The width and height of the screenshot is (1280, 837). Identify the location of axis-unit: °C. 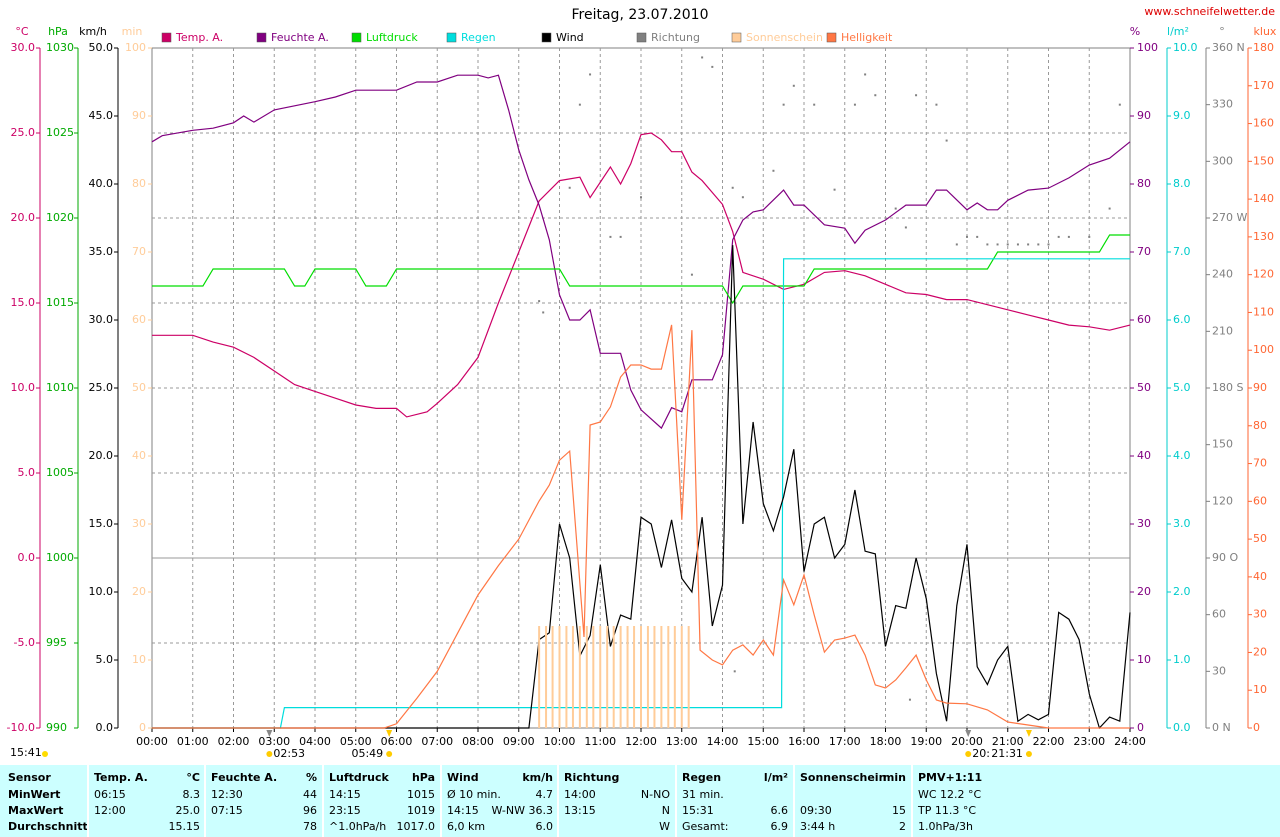
(22, 31).